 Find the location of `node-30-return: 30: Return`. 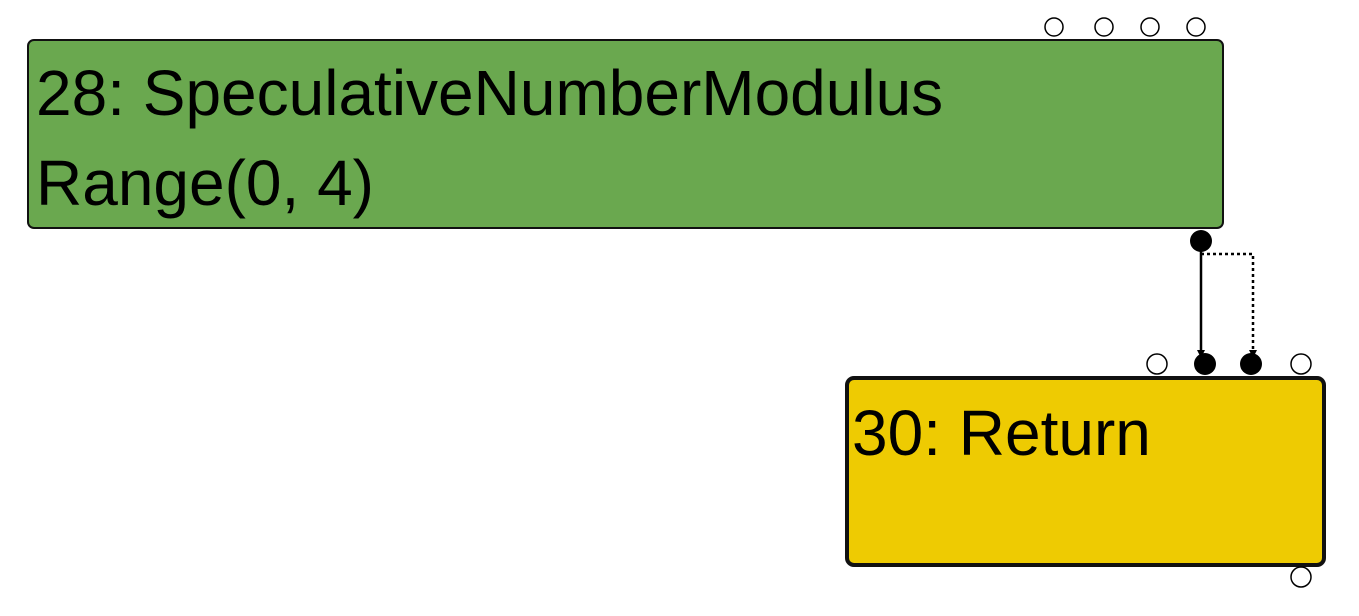

node-30-return: 30: Return is located at coordinates (1085, 471).